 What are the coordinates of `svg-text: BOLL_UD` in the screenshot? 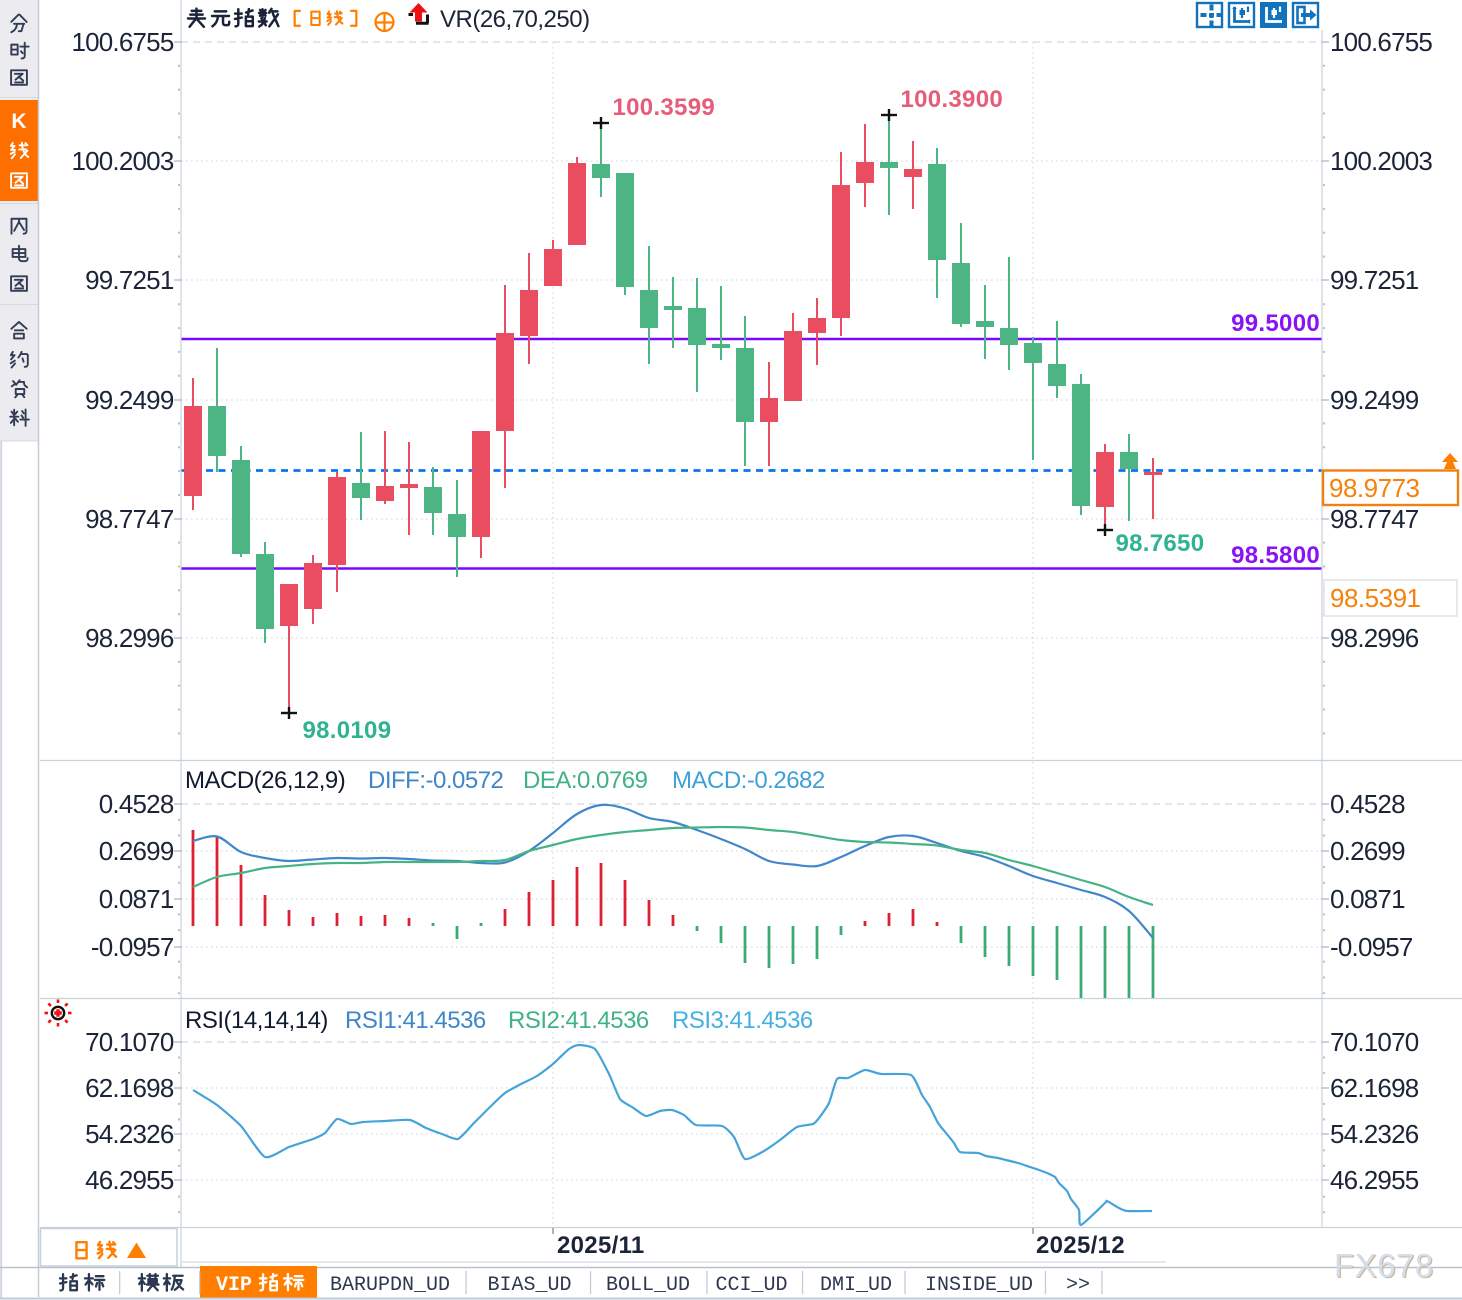 It's located at (648, 1285).